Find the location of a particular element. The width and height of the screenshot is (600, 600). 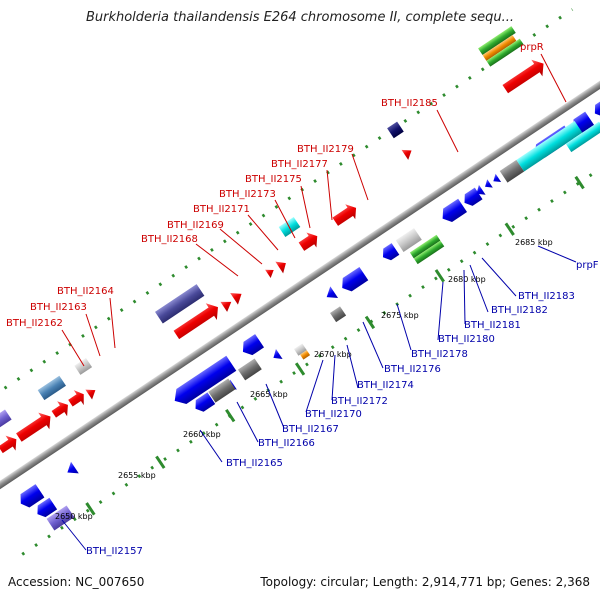

scale-label: 2665 kbp is located at coordinates (269, 394).